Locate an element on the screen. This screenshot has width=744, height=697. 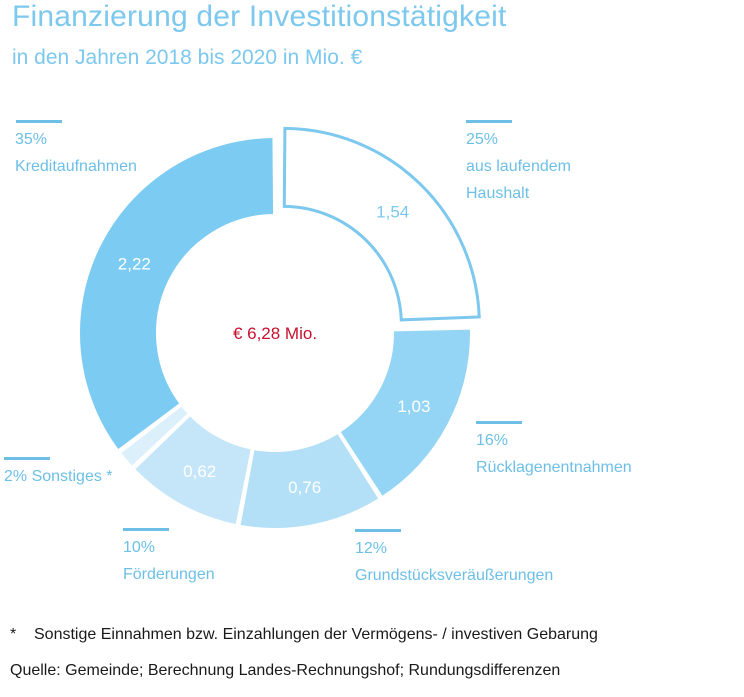
label-dash-sonst is located at coordinates (27, 458).